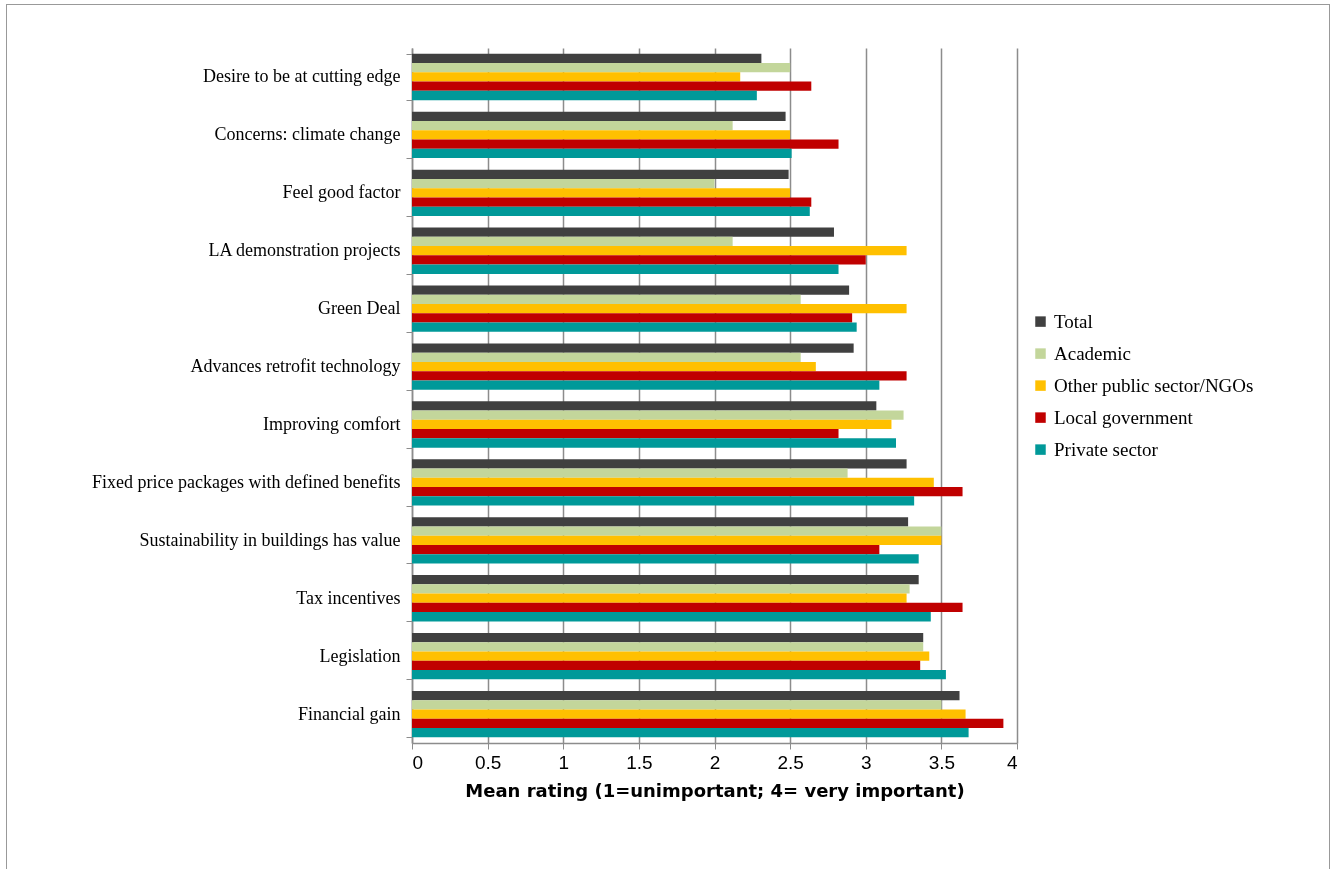  What do you see at coordinates (1106, 449) in the screenshot?
I see `legend-label: Private sector` at bounding box center [1106, 449].